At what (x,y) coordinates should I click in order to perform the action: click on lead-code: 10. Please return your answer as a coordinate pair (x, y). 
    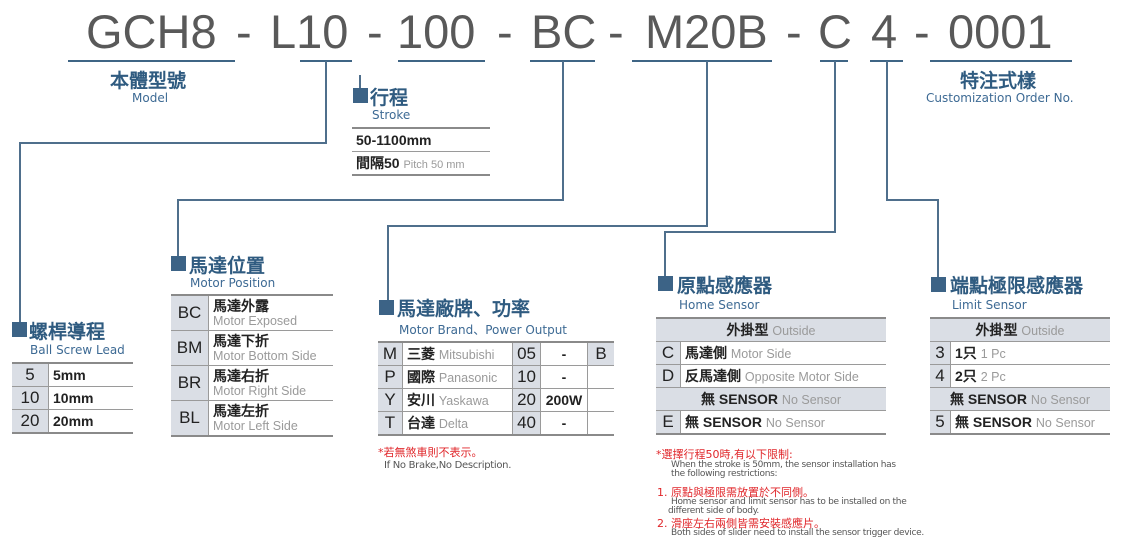
    Looking at the image, I should click on (30, 398).